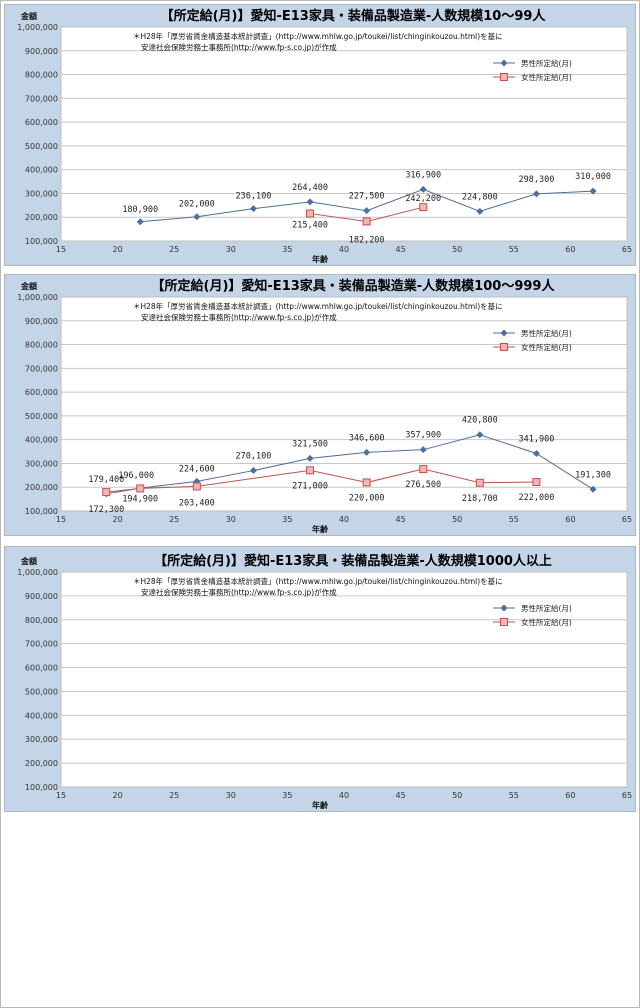  Describe the element at coordinates (106, 510) in the screenshot. I see `data-label: 172,300` at that location.